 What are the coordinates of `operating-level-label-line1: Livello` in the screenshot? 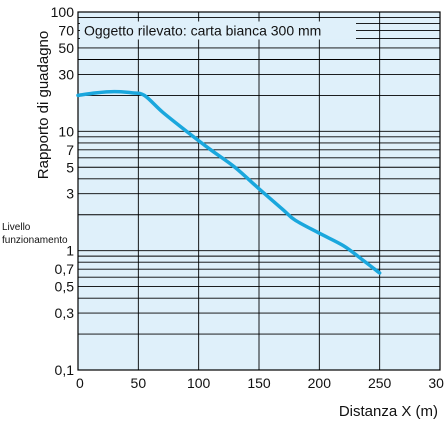 It's located at (16, 227).